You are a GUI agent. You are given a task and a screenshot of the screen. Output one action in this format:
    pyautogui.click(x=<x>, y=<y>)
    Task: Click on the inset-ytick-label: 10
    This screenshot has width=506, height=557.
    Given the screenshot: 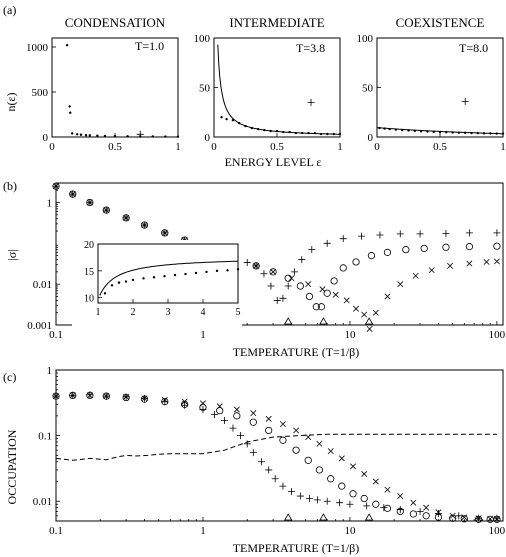 What is the action you would take?
    pyautogui.click(x=89, y=299)
    